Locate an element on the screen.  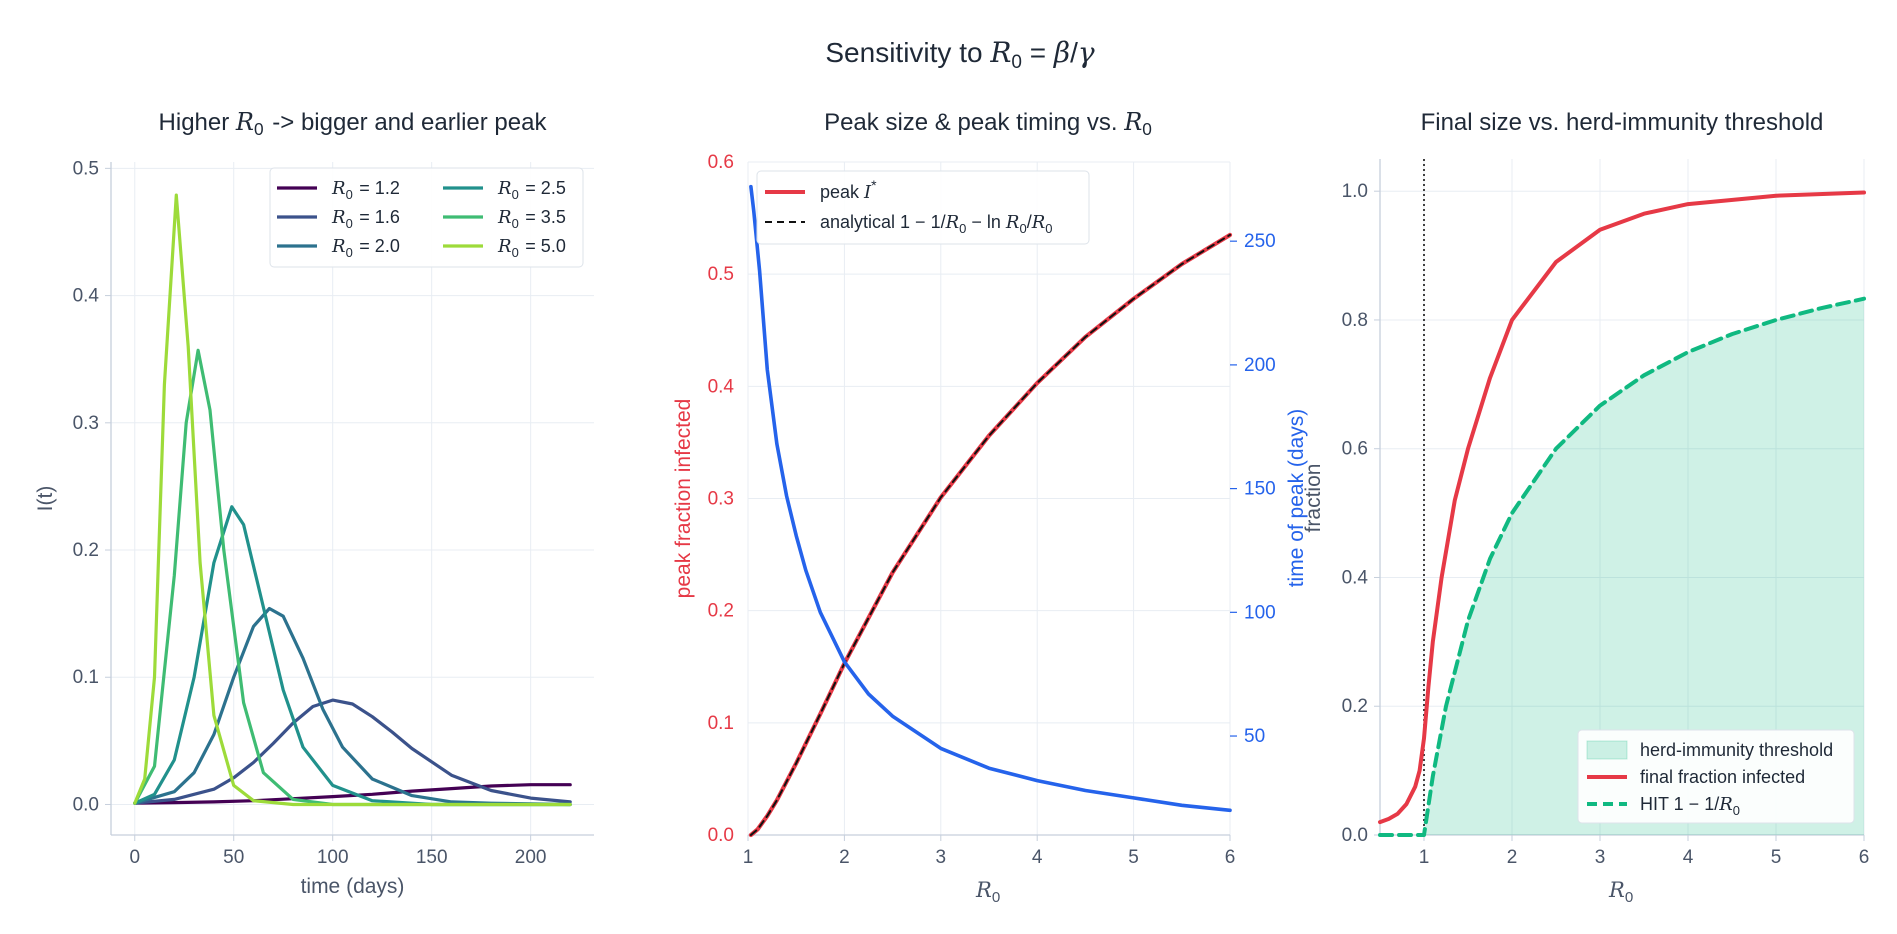
legend-label-peak: peak I* is located at coordinates (848, 190).